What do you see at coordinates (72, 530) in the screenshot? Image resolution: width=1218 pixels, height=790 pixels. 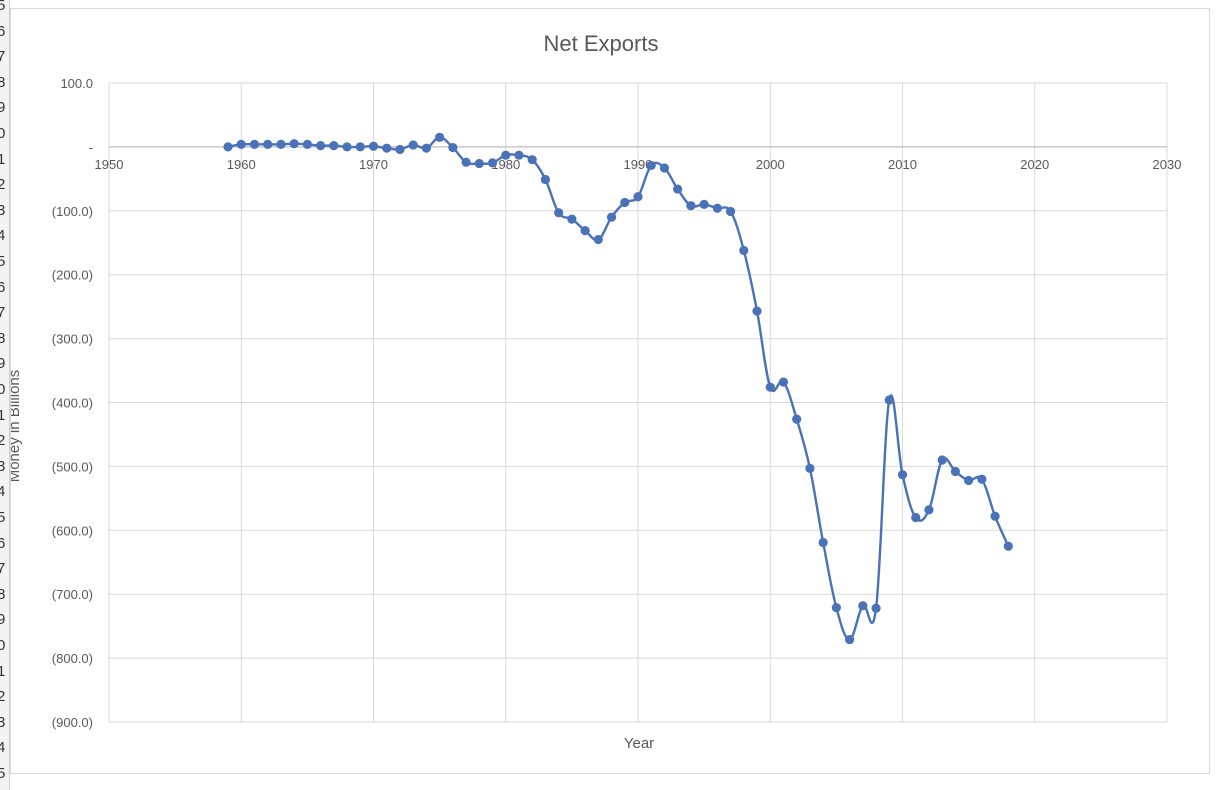 I see `y-tick-label: (600.0)` at bounding box center [72, 530].